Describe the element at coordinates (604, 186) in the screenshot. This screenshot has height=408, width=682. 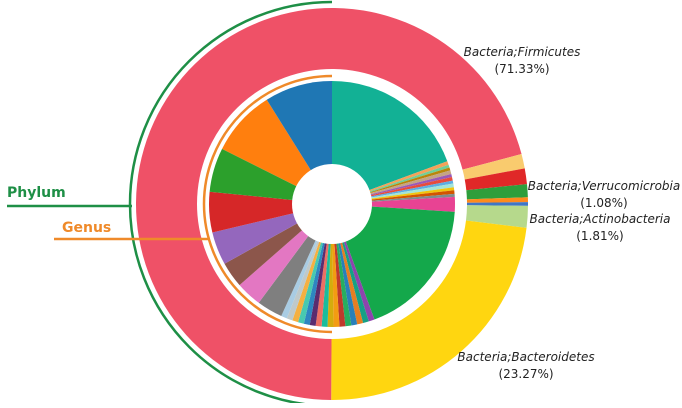
I see `label-verrucomicrobia-name: Bacteria;Verrucomicrobia` at that location.